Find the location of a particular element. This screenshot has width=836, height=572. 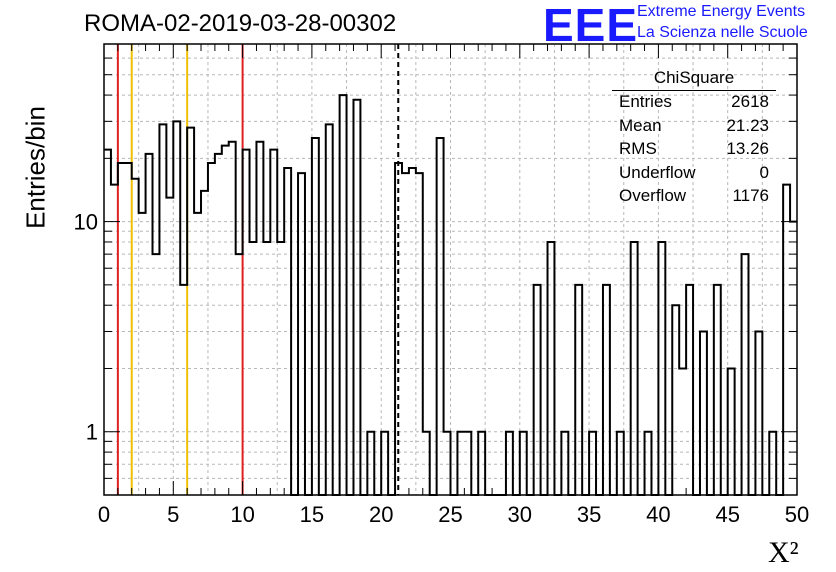

stats-divider is located at coordinates (694, 90).